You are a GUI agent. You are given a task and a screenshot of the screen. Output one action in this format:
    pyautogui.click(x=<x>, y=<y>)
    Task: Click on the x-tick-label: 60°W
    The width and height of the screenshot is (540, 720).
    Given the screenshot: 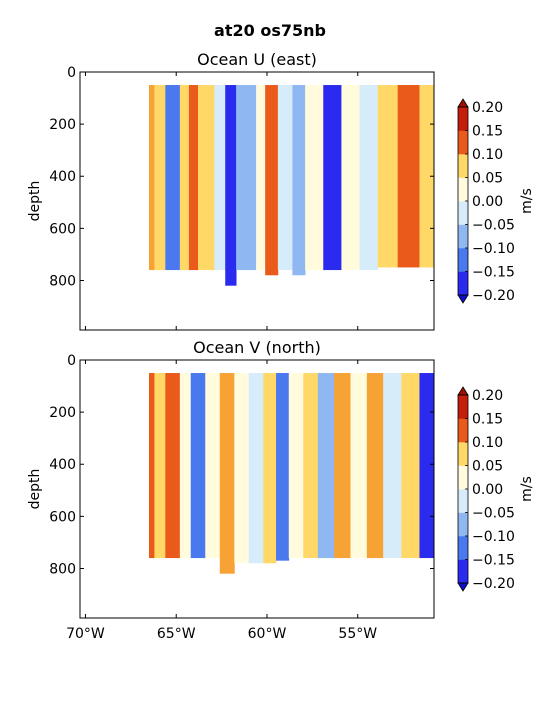 What is the action you would take?
    pyautogui.click(x=267, y=634)
    